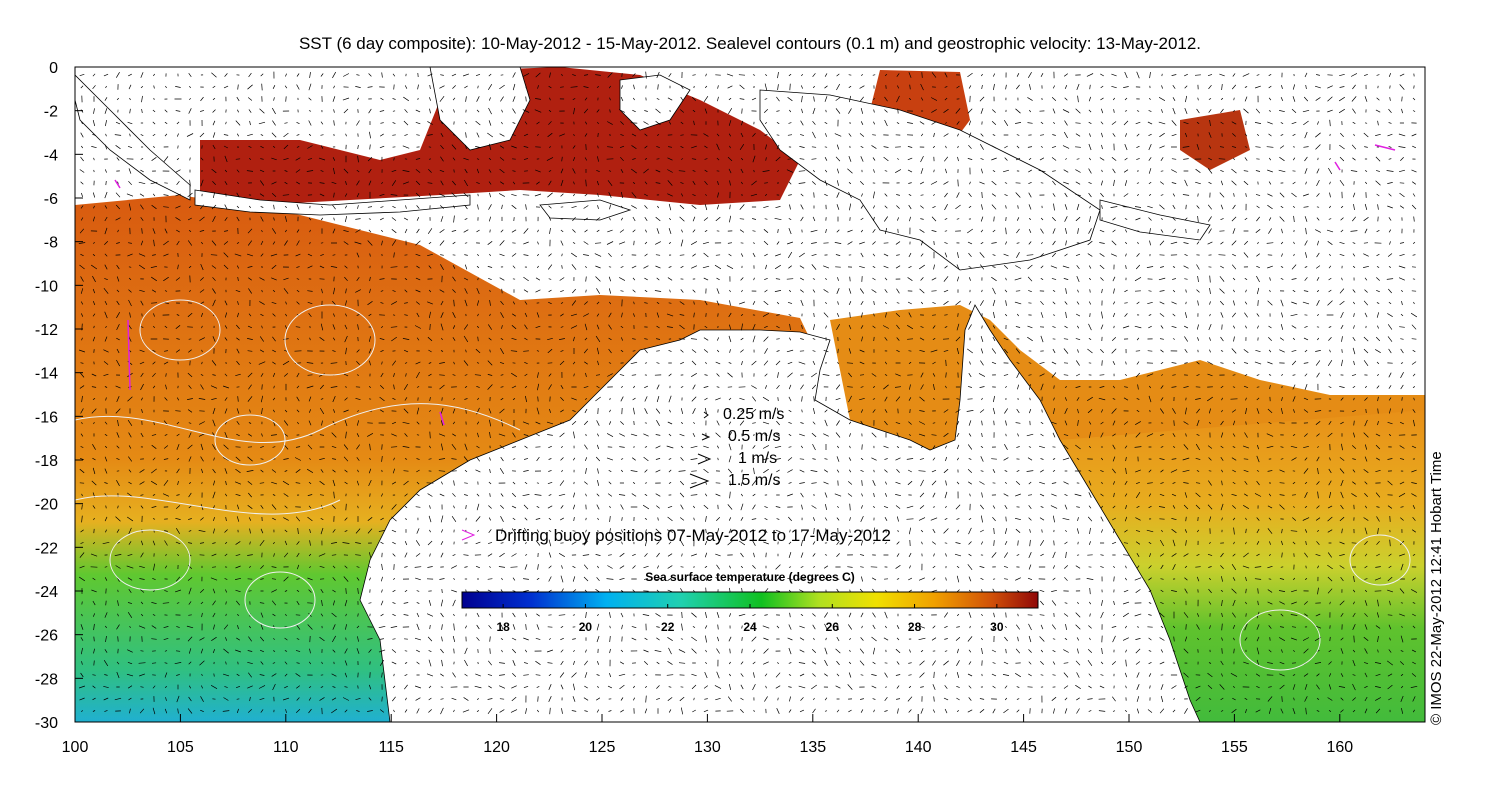 This screenshot has width=1500, height=790. What do you see at coordinates (1023, 747) in the screenshot?
I see `x-tick-label: 145` at bounding box center [1023, 747].